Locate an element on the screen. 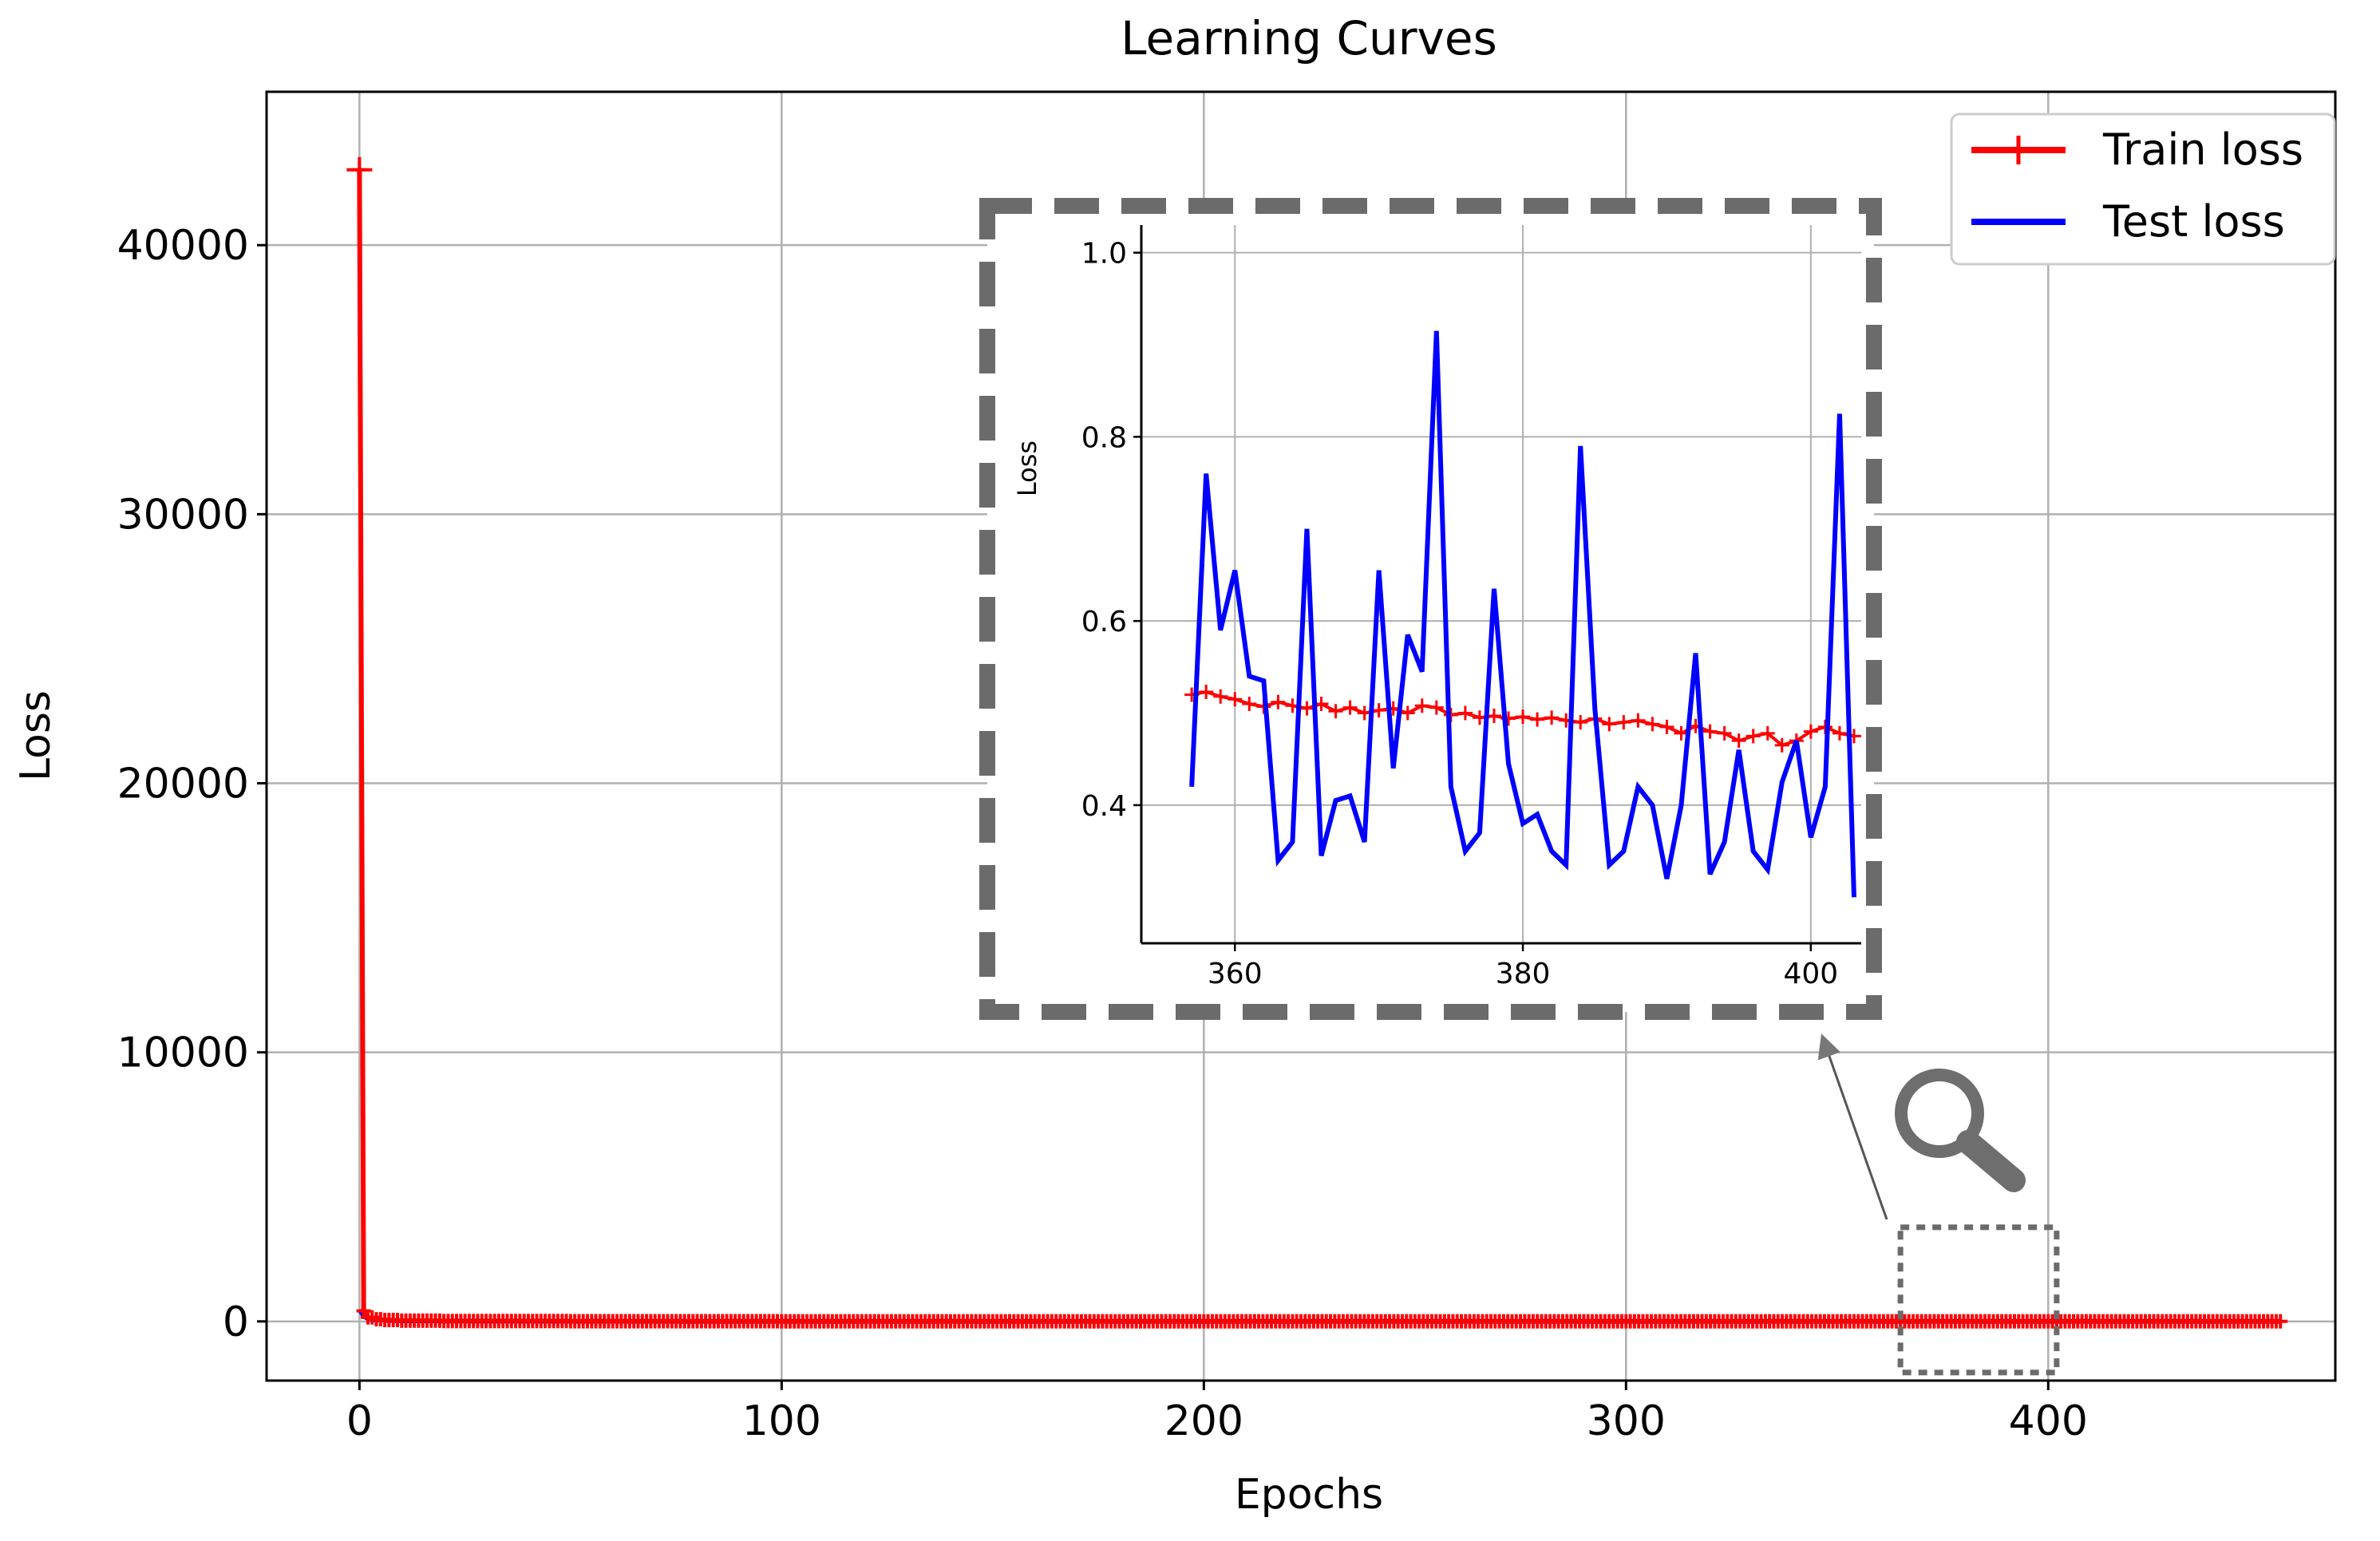 Image resolution: width=2380 pixels, height=1541 pixels. y-axis-label: Loss is located at coordinates (36, 735).